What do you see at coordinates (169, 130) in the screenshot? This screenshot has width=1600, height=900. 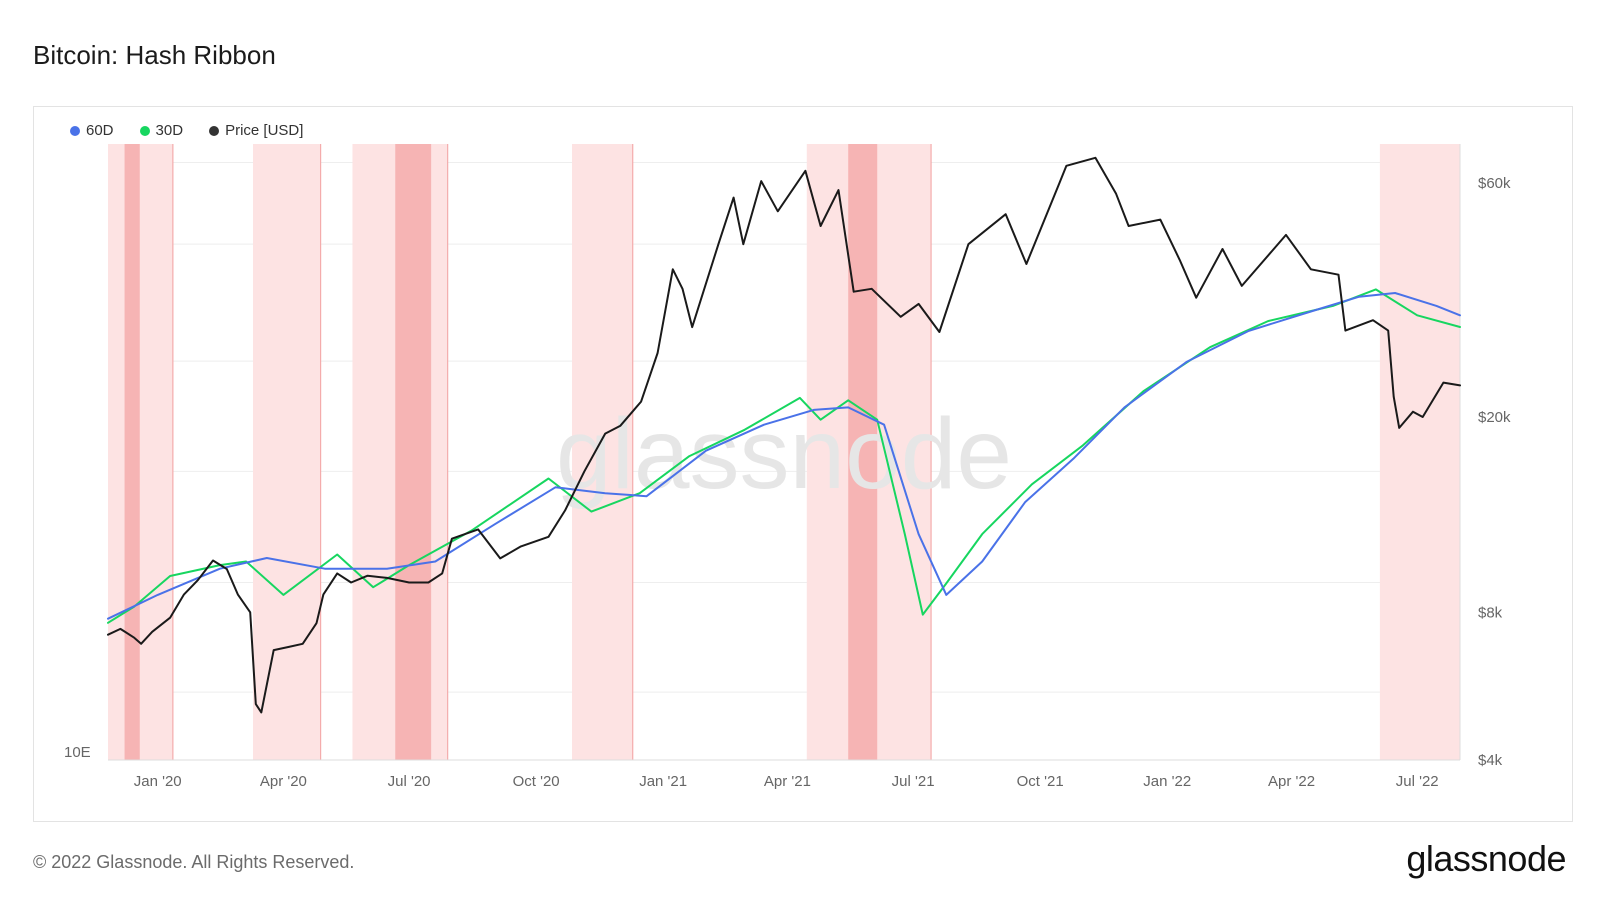 I see `legend-label-30d: 30D` at bounding box center [169, 130].